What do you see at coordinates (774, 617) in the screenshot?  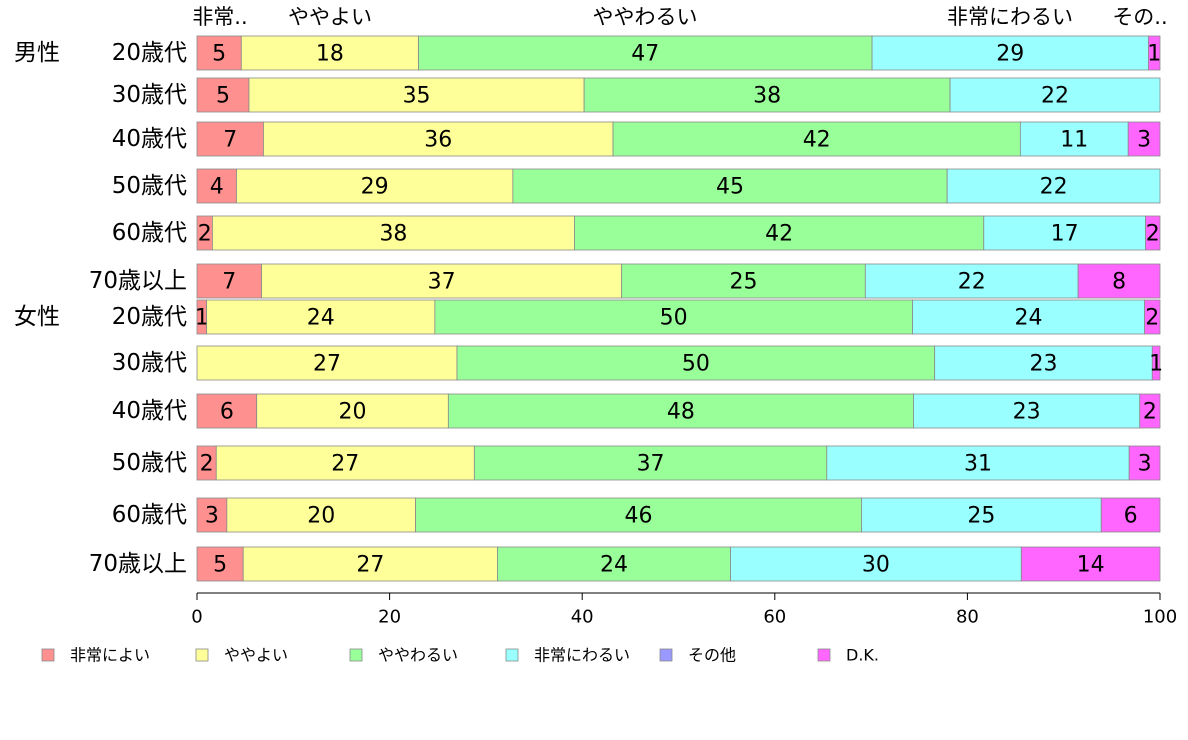 I see `x-tick-label: 60` at bounding box center [774, 617].